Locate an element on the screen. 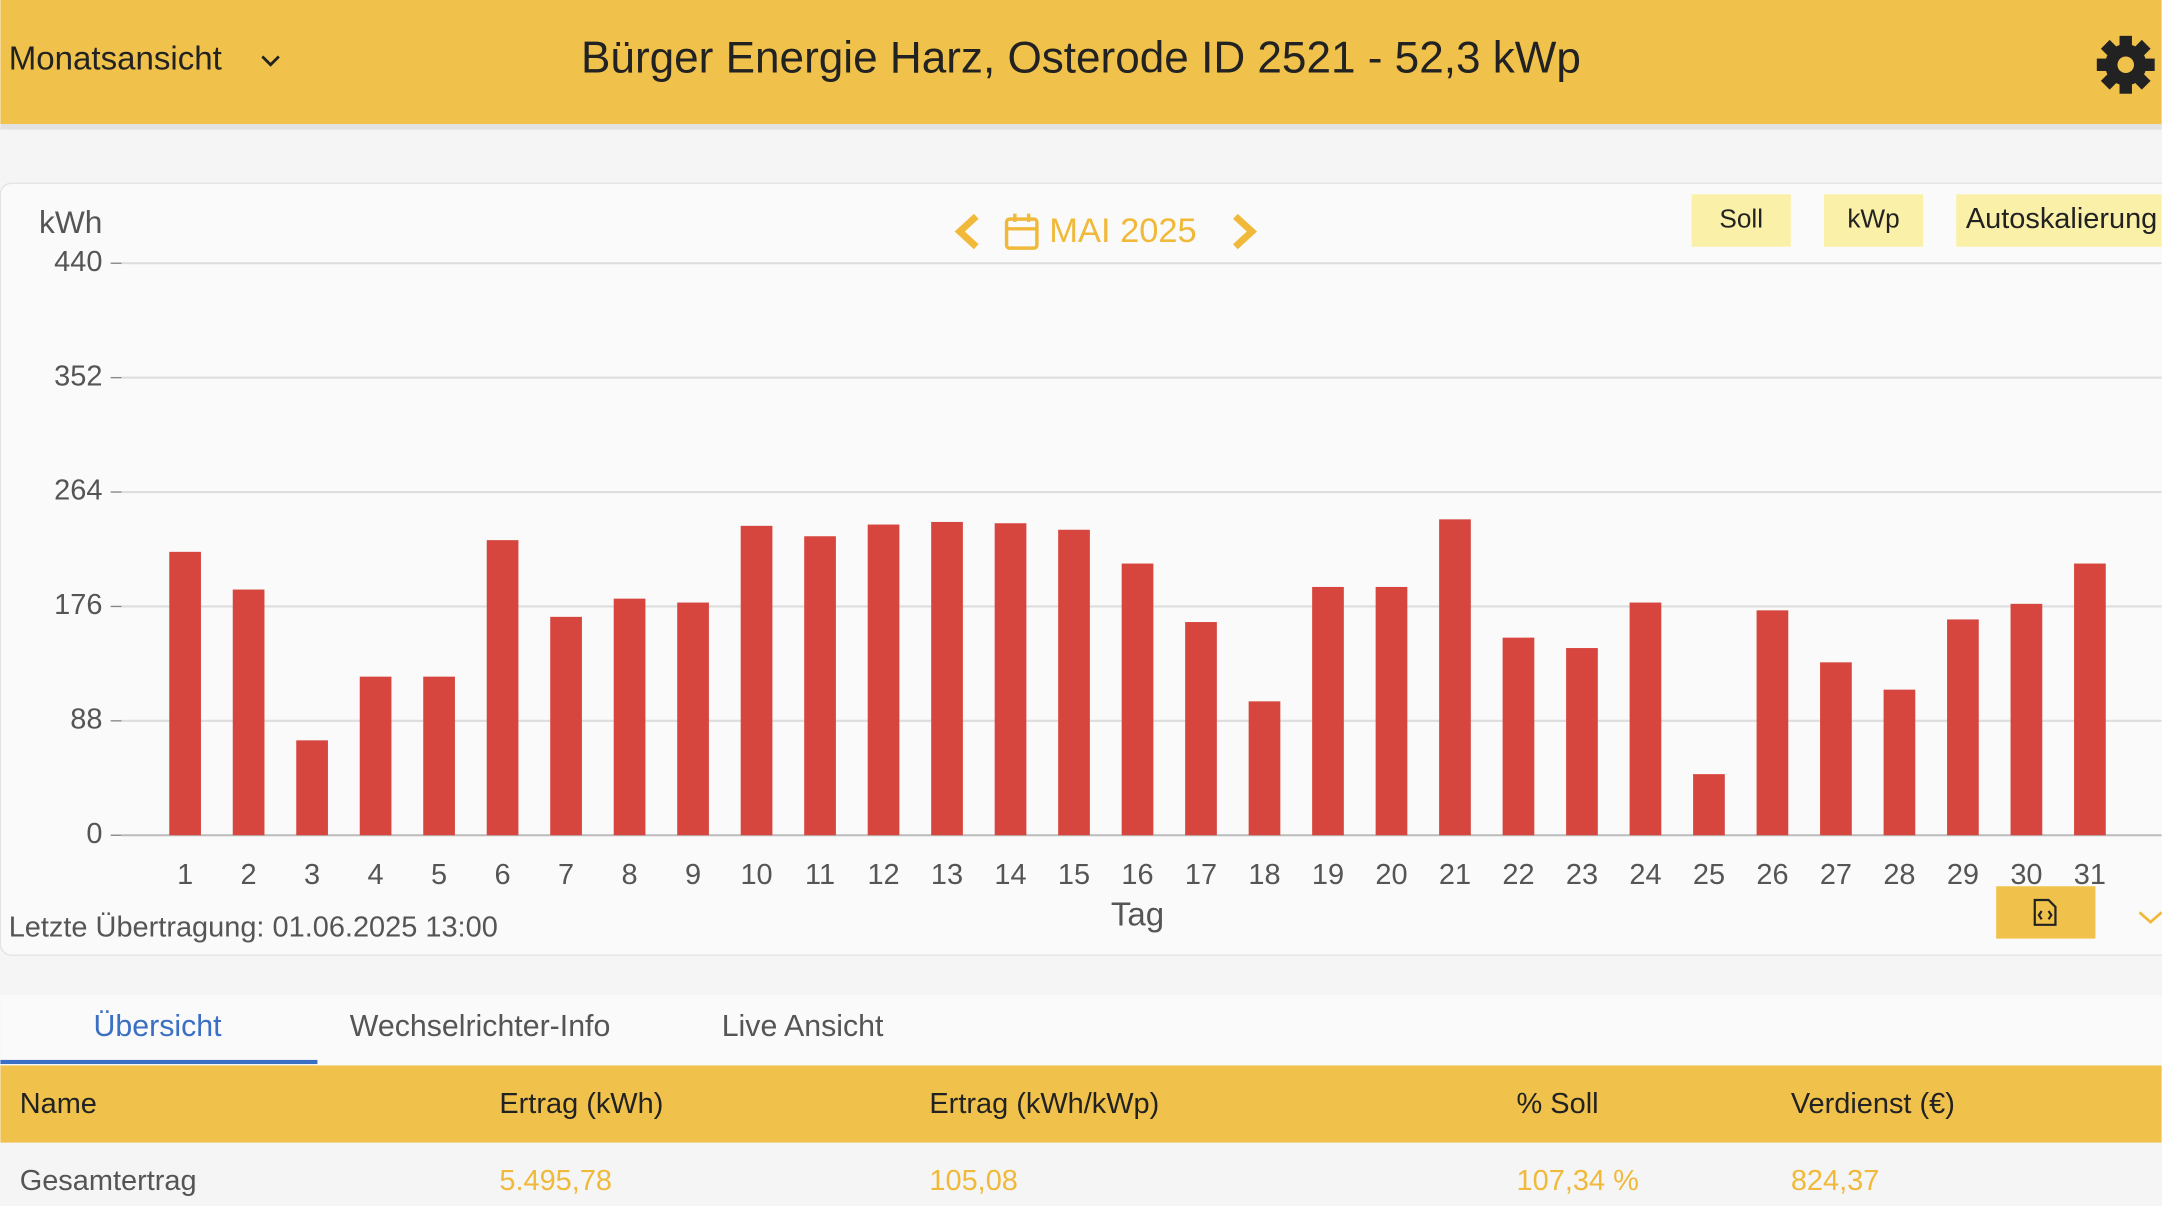 Image resolution: width=2162 pixels, height=1206 pixels. x-tick-label: 8 is located at coordinates (630, 875).